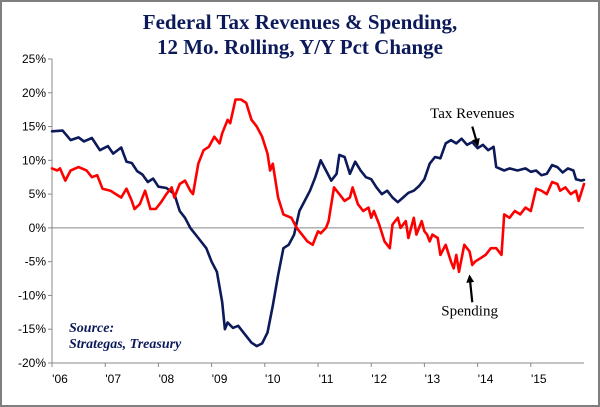 The image size is (600, 407). What do you see at coordinates (32, 295) in the screenshot?
I see `y-tick-label: -10%` at bounding box center [32, 295].